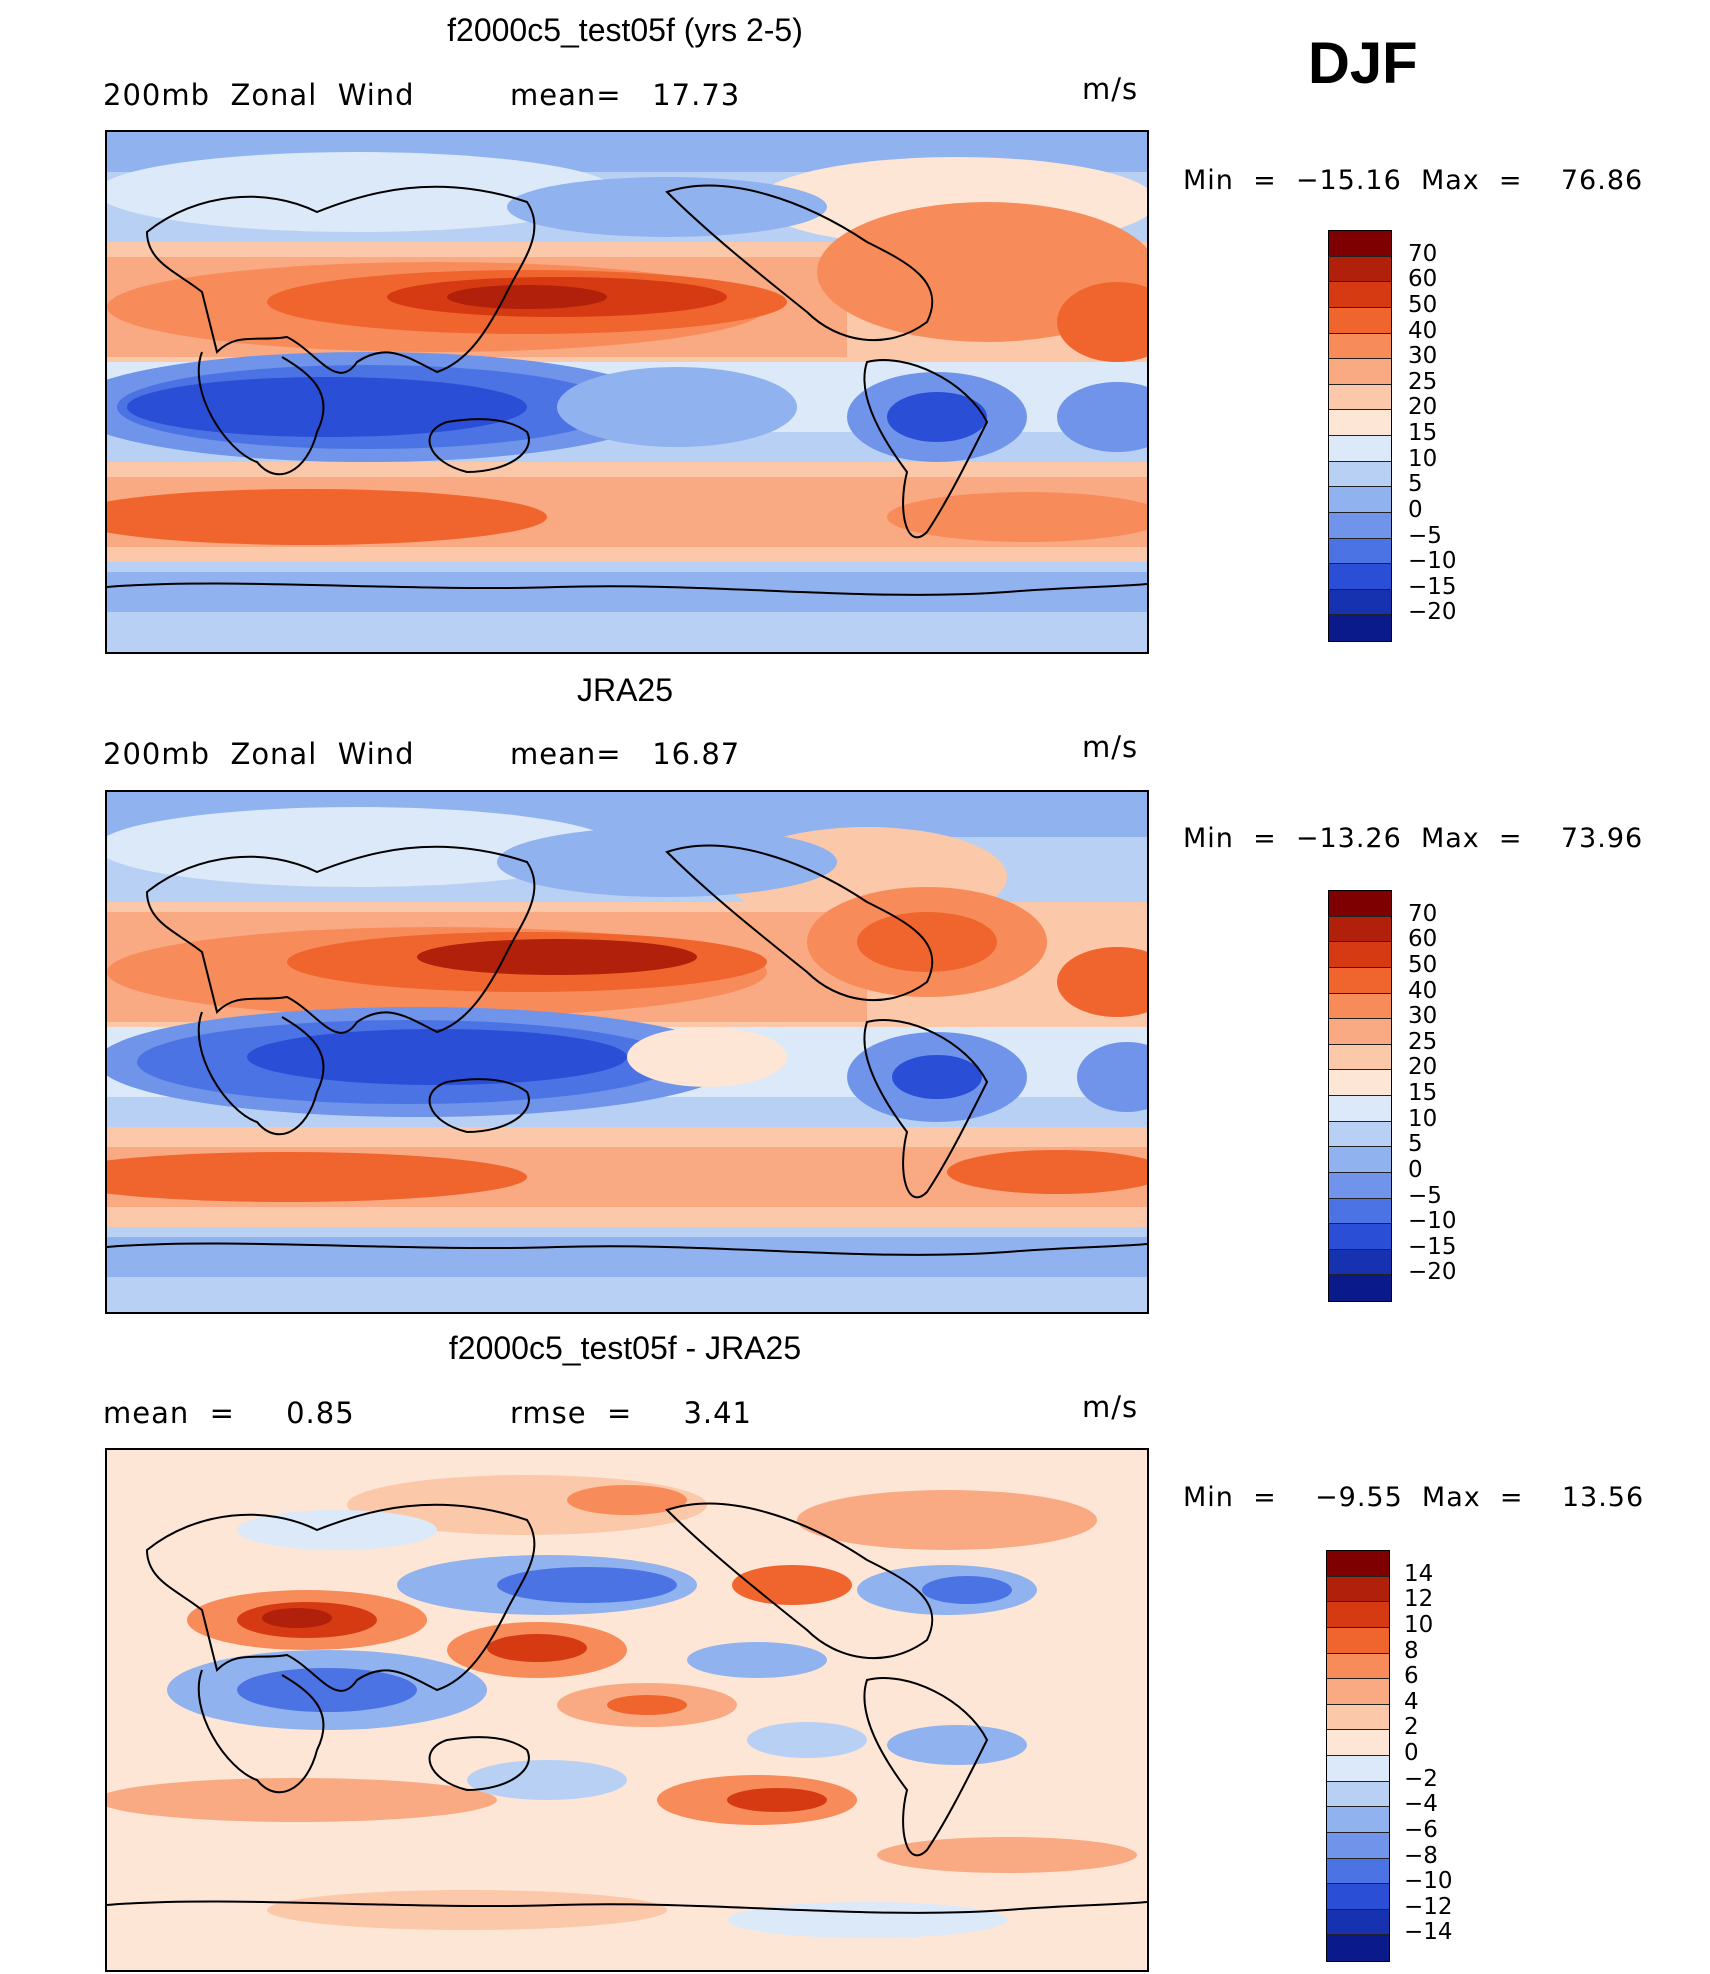 The width and height of the screenshot is (1710, 1974). I want to click on colorbar-tick-label: −4, so click(1421, 1804).